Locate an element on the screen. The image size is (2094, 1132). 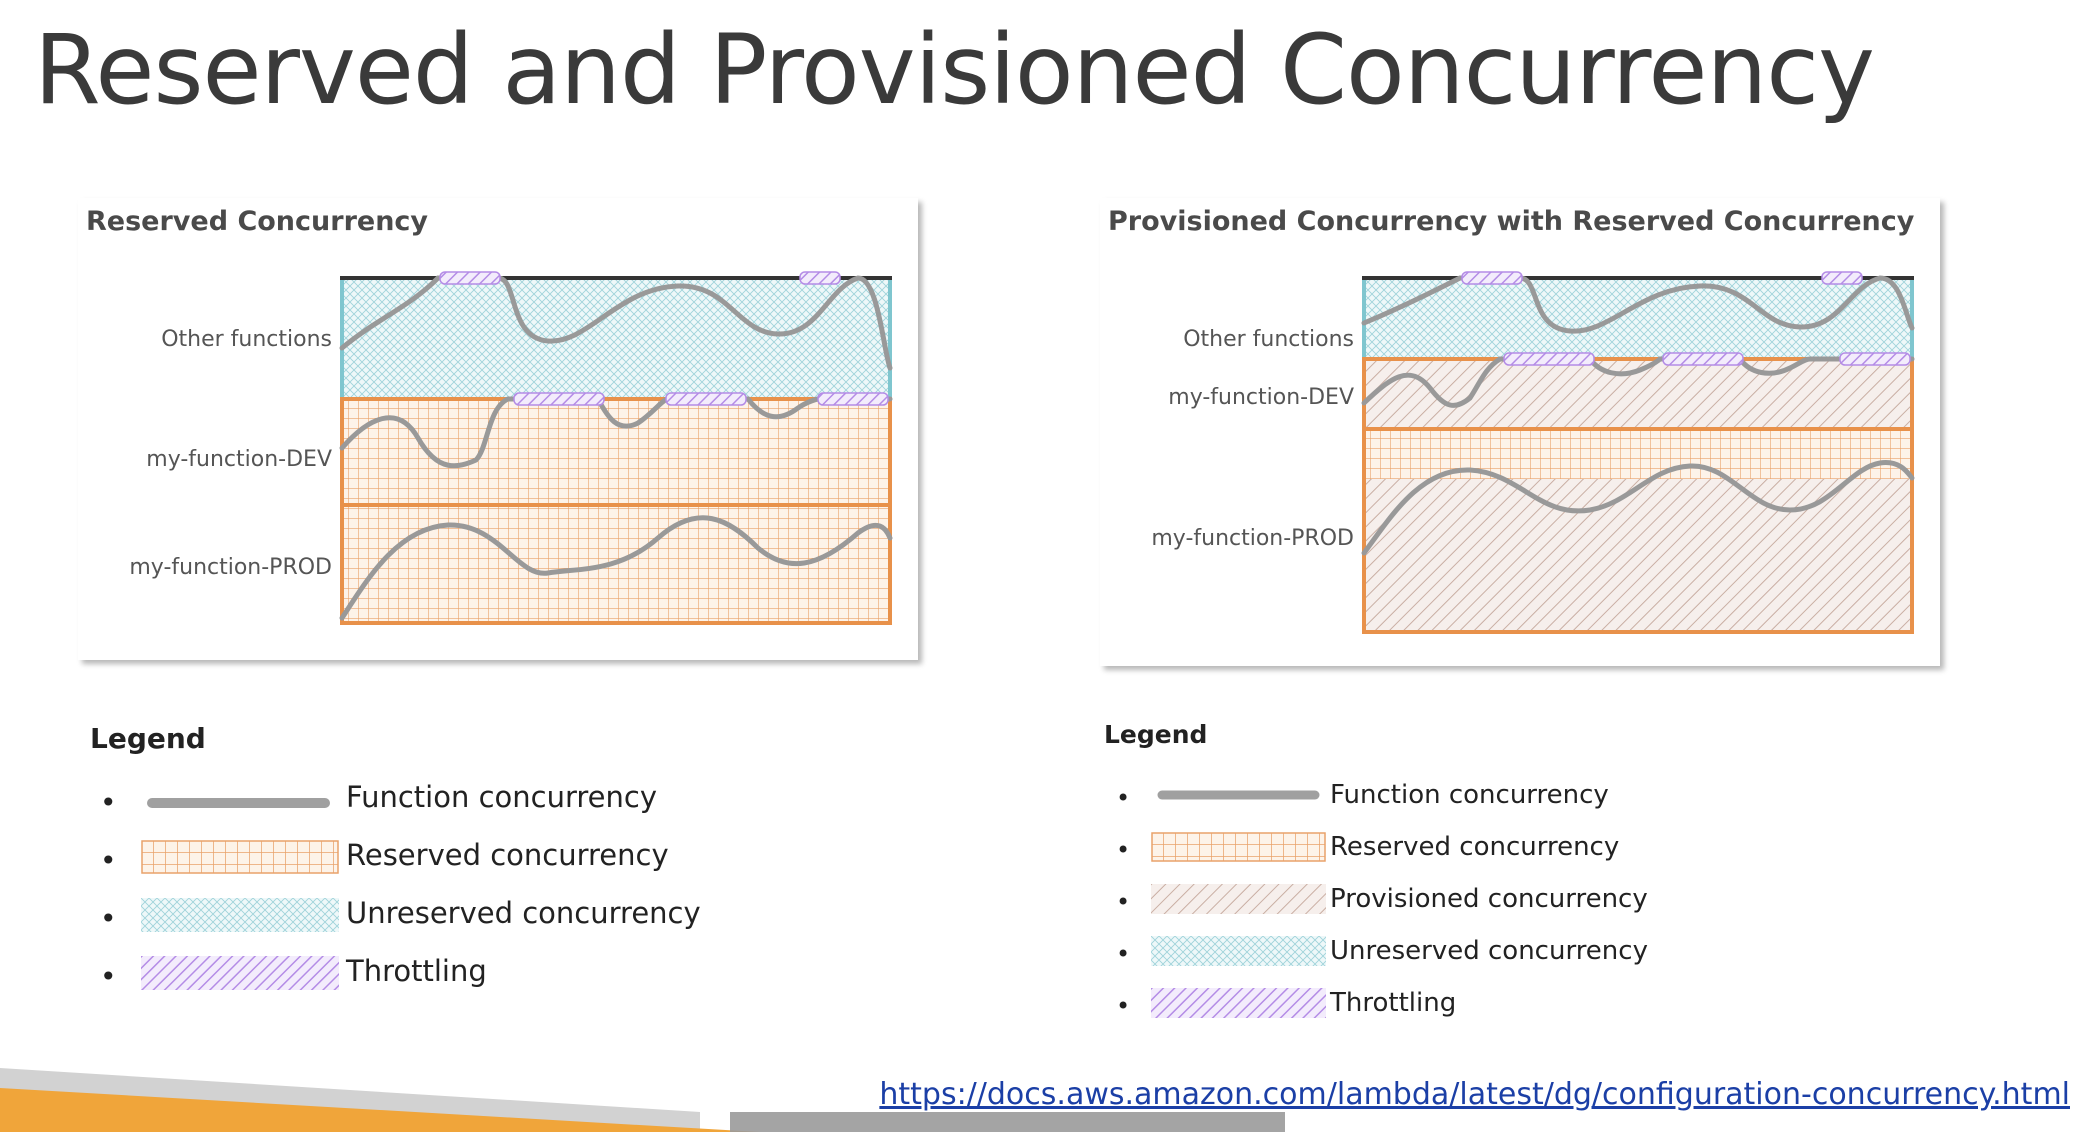
prod-provisioned-region is located at coordinates (1638, 555).